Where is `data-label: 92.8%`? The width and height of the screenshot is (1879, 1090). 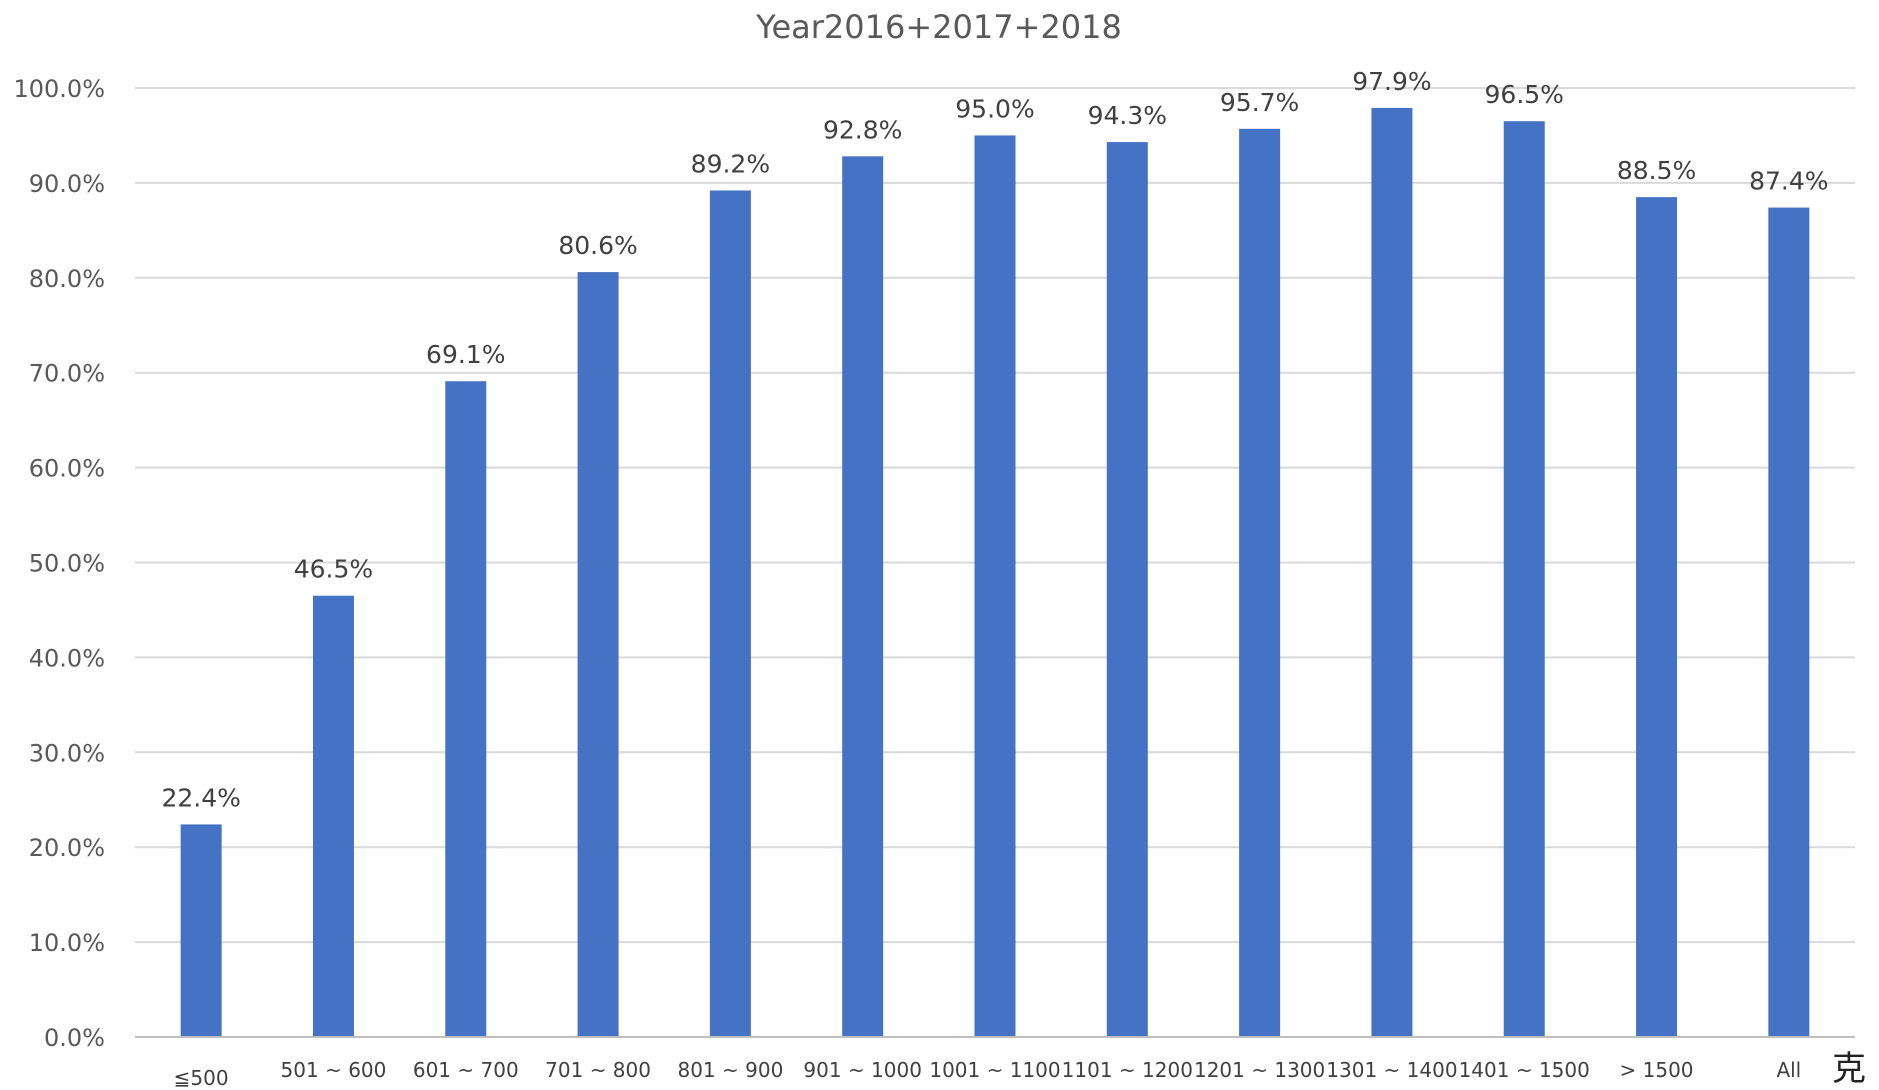
data-label: 92.8% is located at coordinates (862, 129).